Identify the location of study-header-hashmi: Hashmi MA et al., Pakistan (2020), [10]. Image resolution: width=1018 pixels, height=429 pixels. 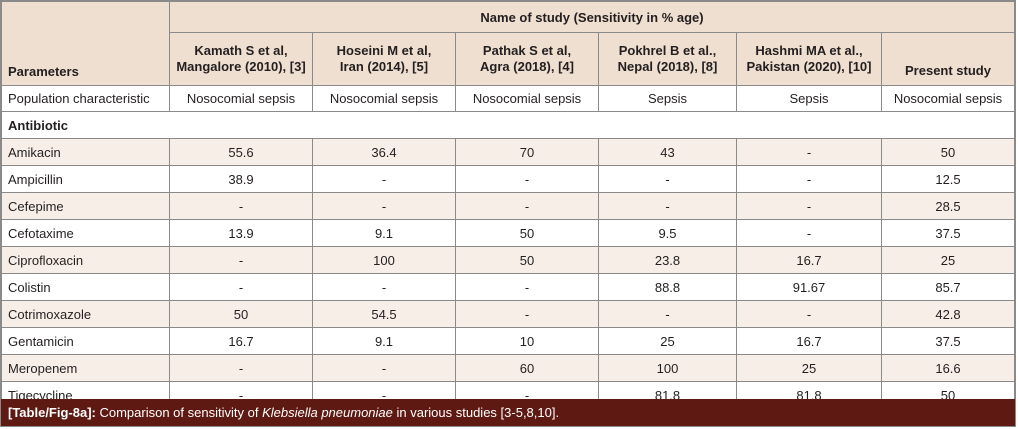
(809, 59).